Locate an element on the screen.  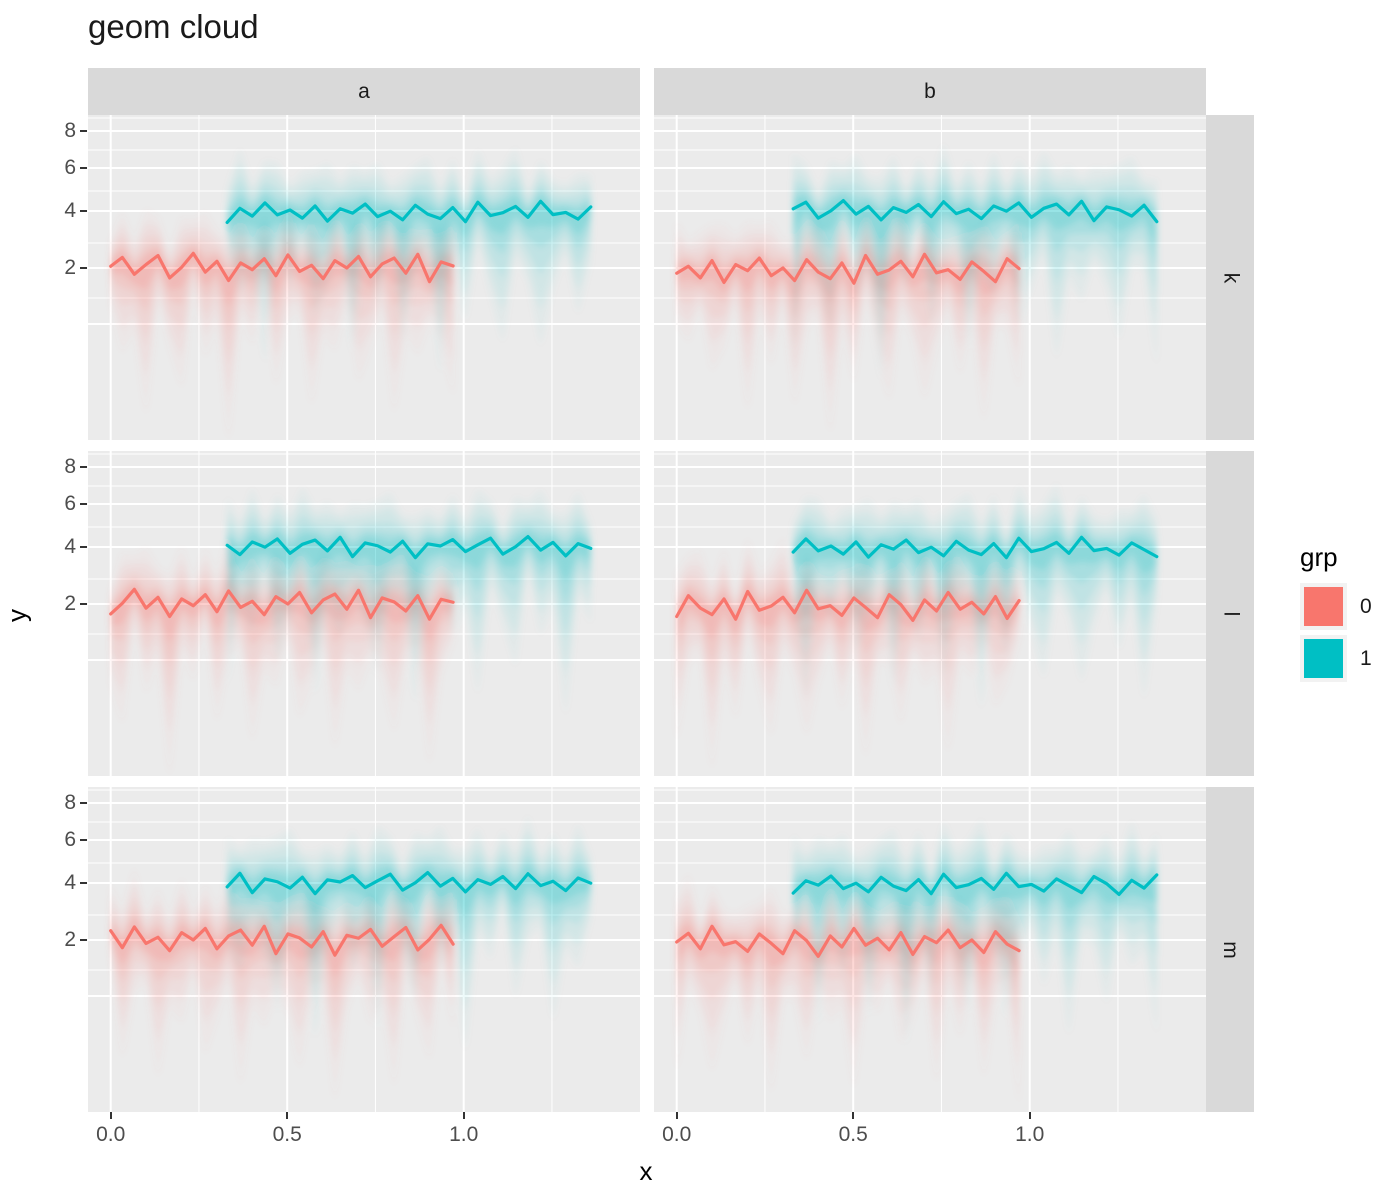
panel-a-k is located at coordinates (364, 277).